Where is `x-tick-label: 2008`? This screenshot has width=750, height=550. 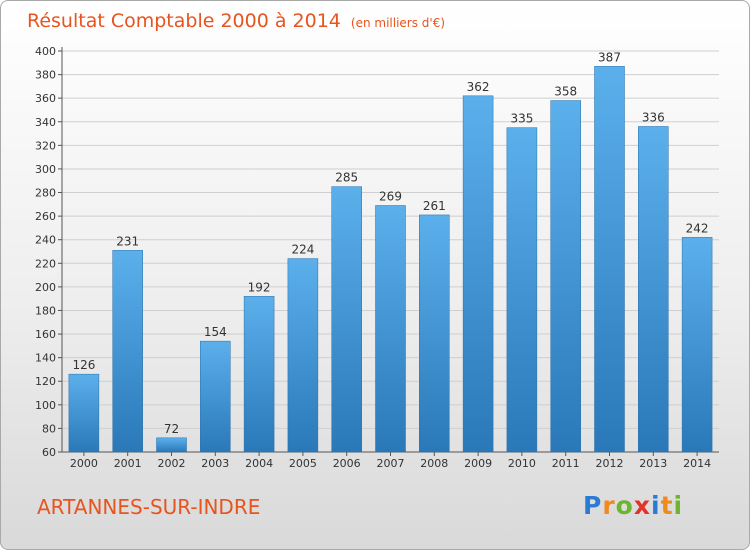
x-tick-label: 2008 is located at coordinates (434, 463).